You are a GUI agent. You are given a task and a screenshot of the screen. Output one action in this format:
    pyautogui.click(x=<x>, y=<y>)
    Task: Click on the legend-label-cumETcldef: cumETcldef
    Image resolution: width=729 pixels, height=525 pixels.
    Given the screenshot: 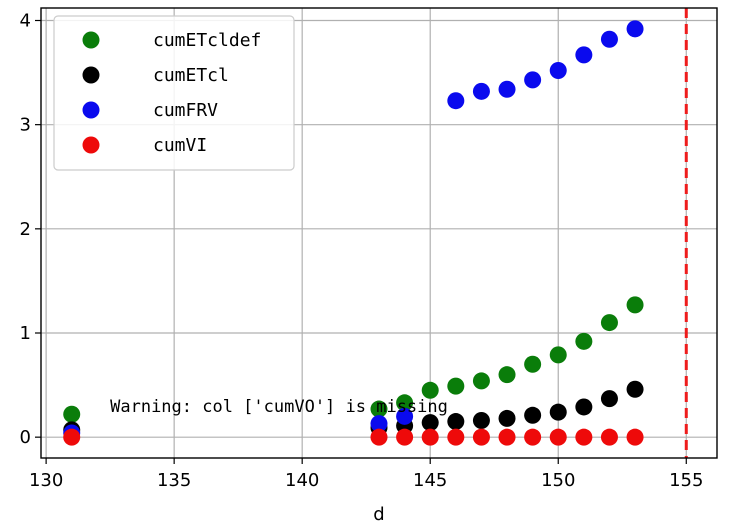 What is the action you would take?
    pyautogui.click(x=207, y=40)
    